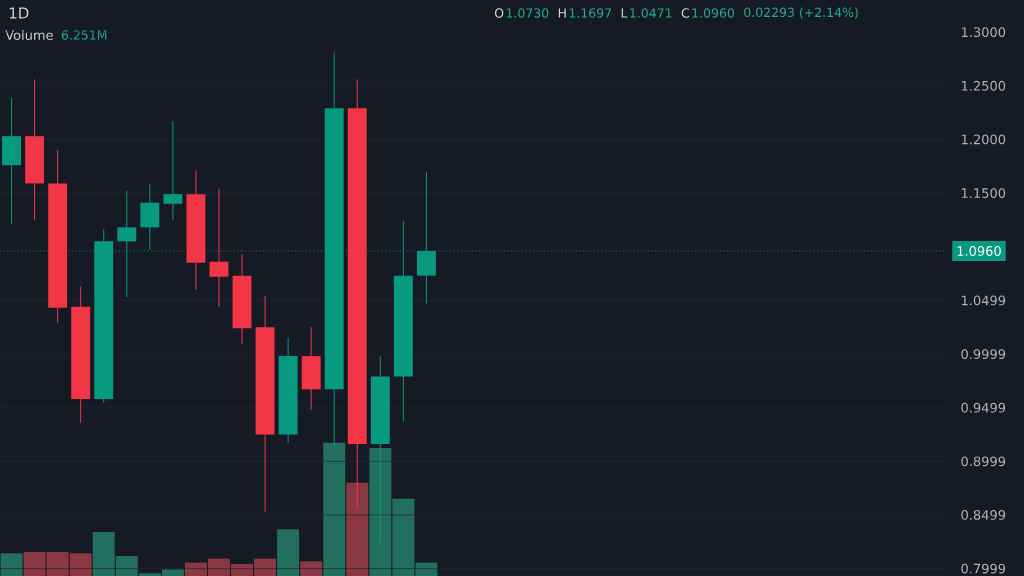 This screenshot has height=576, width=1024. Describe the element at coordinates (499, 13) in the screenshot. I see `annotation: O` at that location.